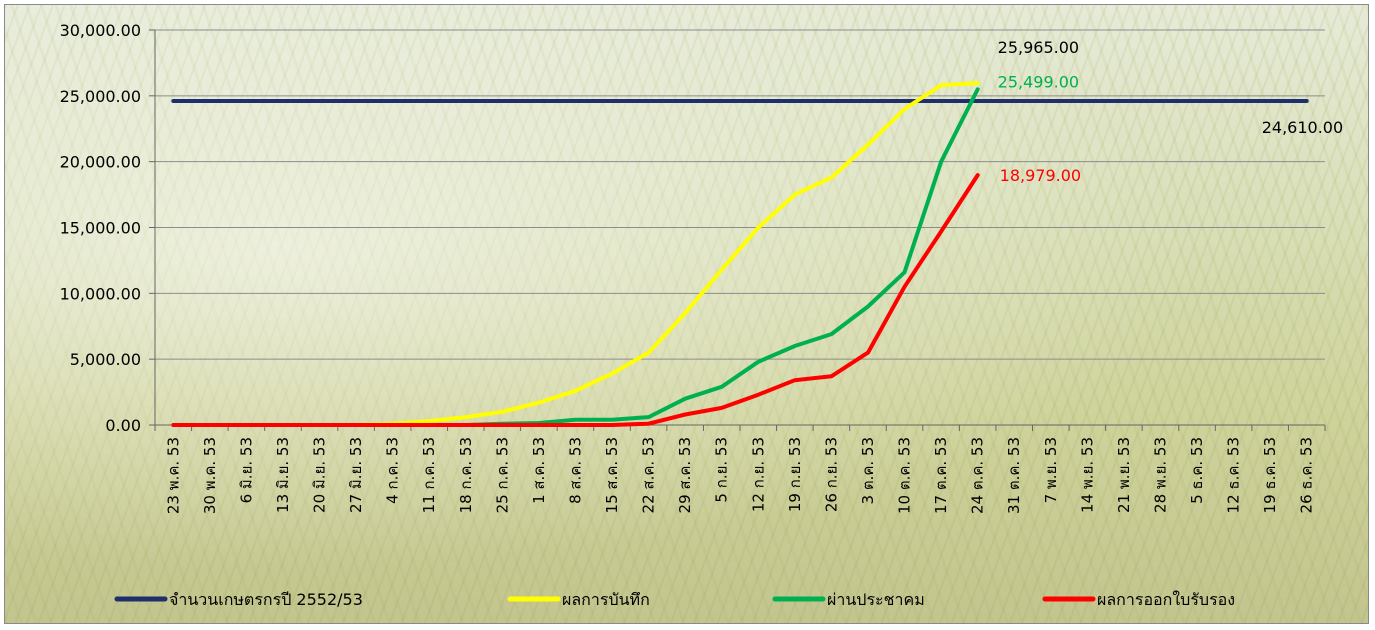 The image size is (1375, 630). What do you see at coordinates (941, 475) in the screenshot?
I see `x-tick-label: 17 ต.ค. 53` at bounding box center [941, 475].